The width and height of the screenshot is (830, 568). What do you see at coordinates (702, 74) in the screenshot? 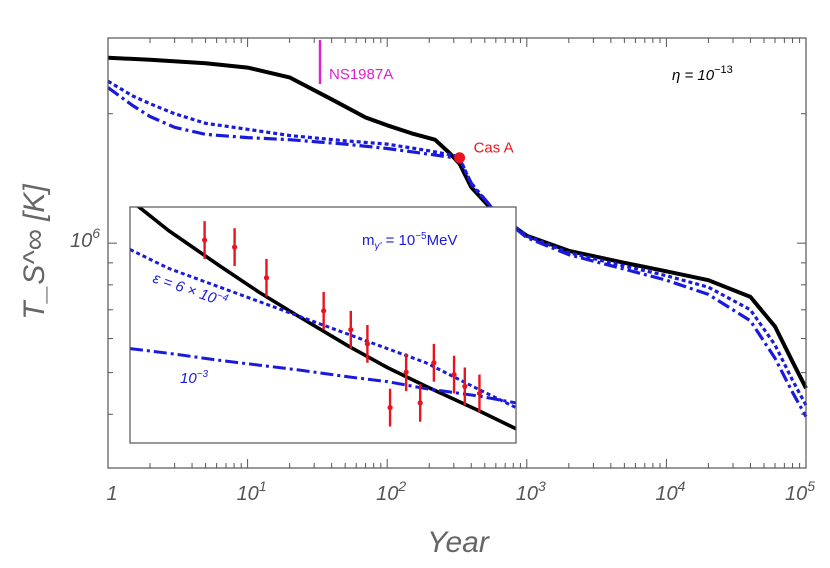
I see `eta-label: η = 10−13` at bounding box center [702, 74].